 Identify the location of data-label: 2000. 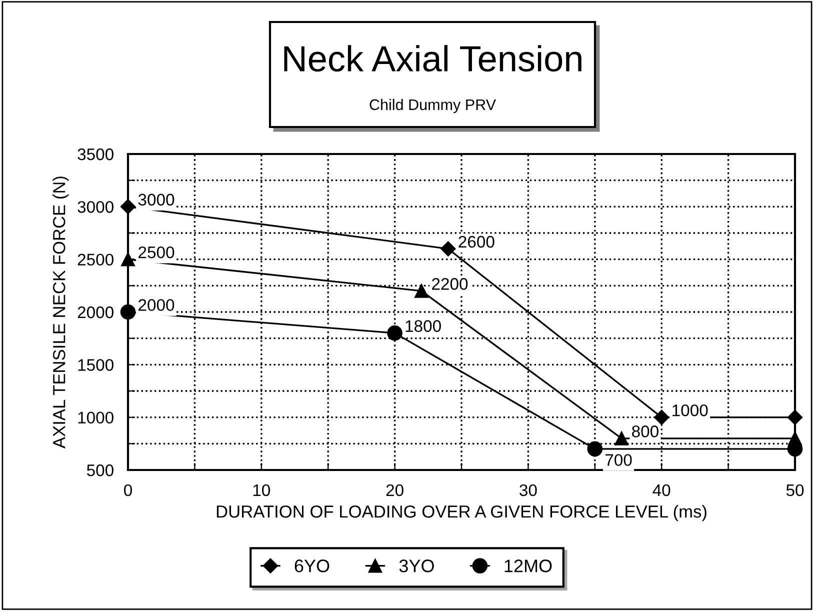
(156, 305).